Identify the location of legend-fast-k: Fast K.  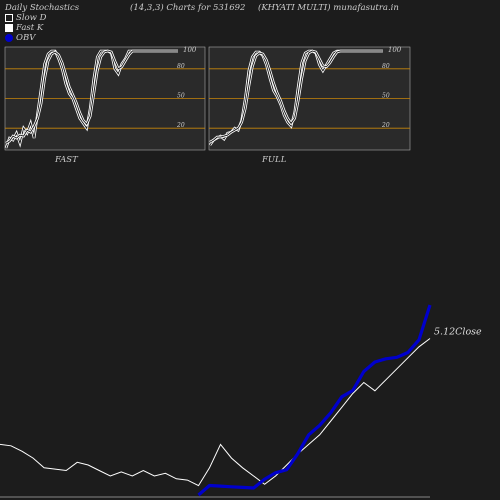
(24, 28).